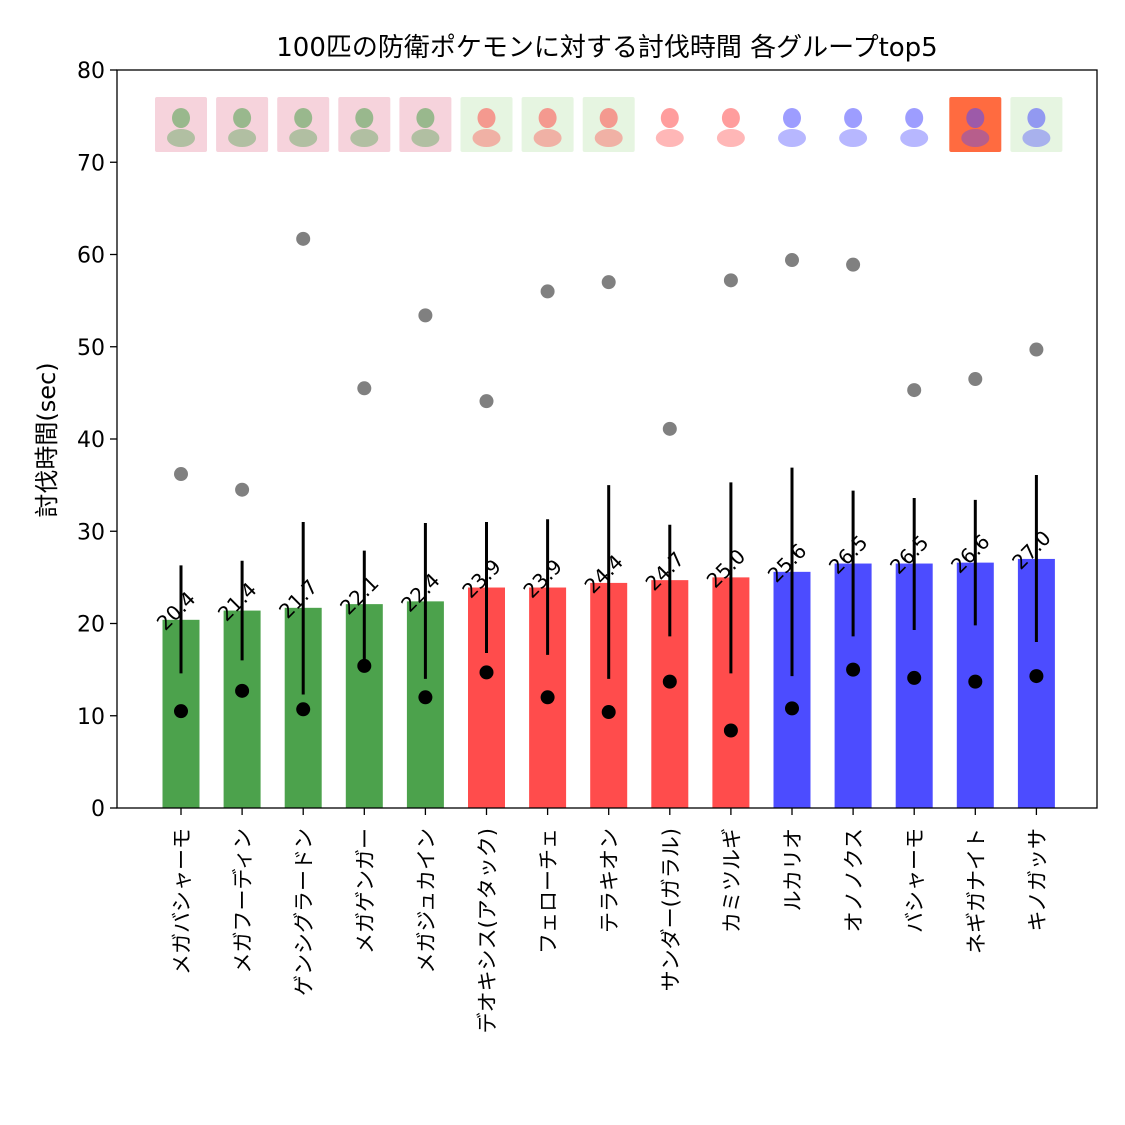 The height and width of the screenshot is (1125, 1125). What do you see at coordinates (91, 163) in the screenshot?
I see `y-tick-label: 70` at bounding box center [91, 163].